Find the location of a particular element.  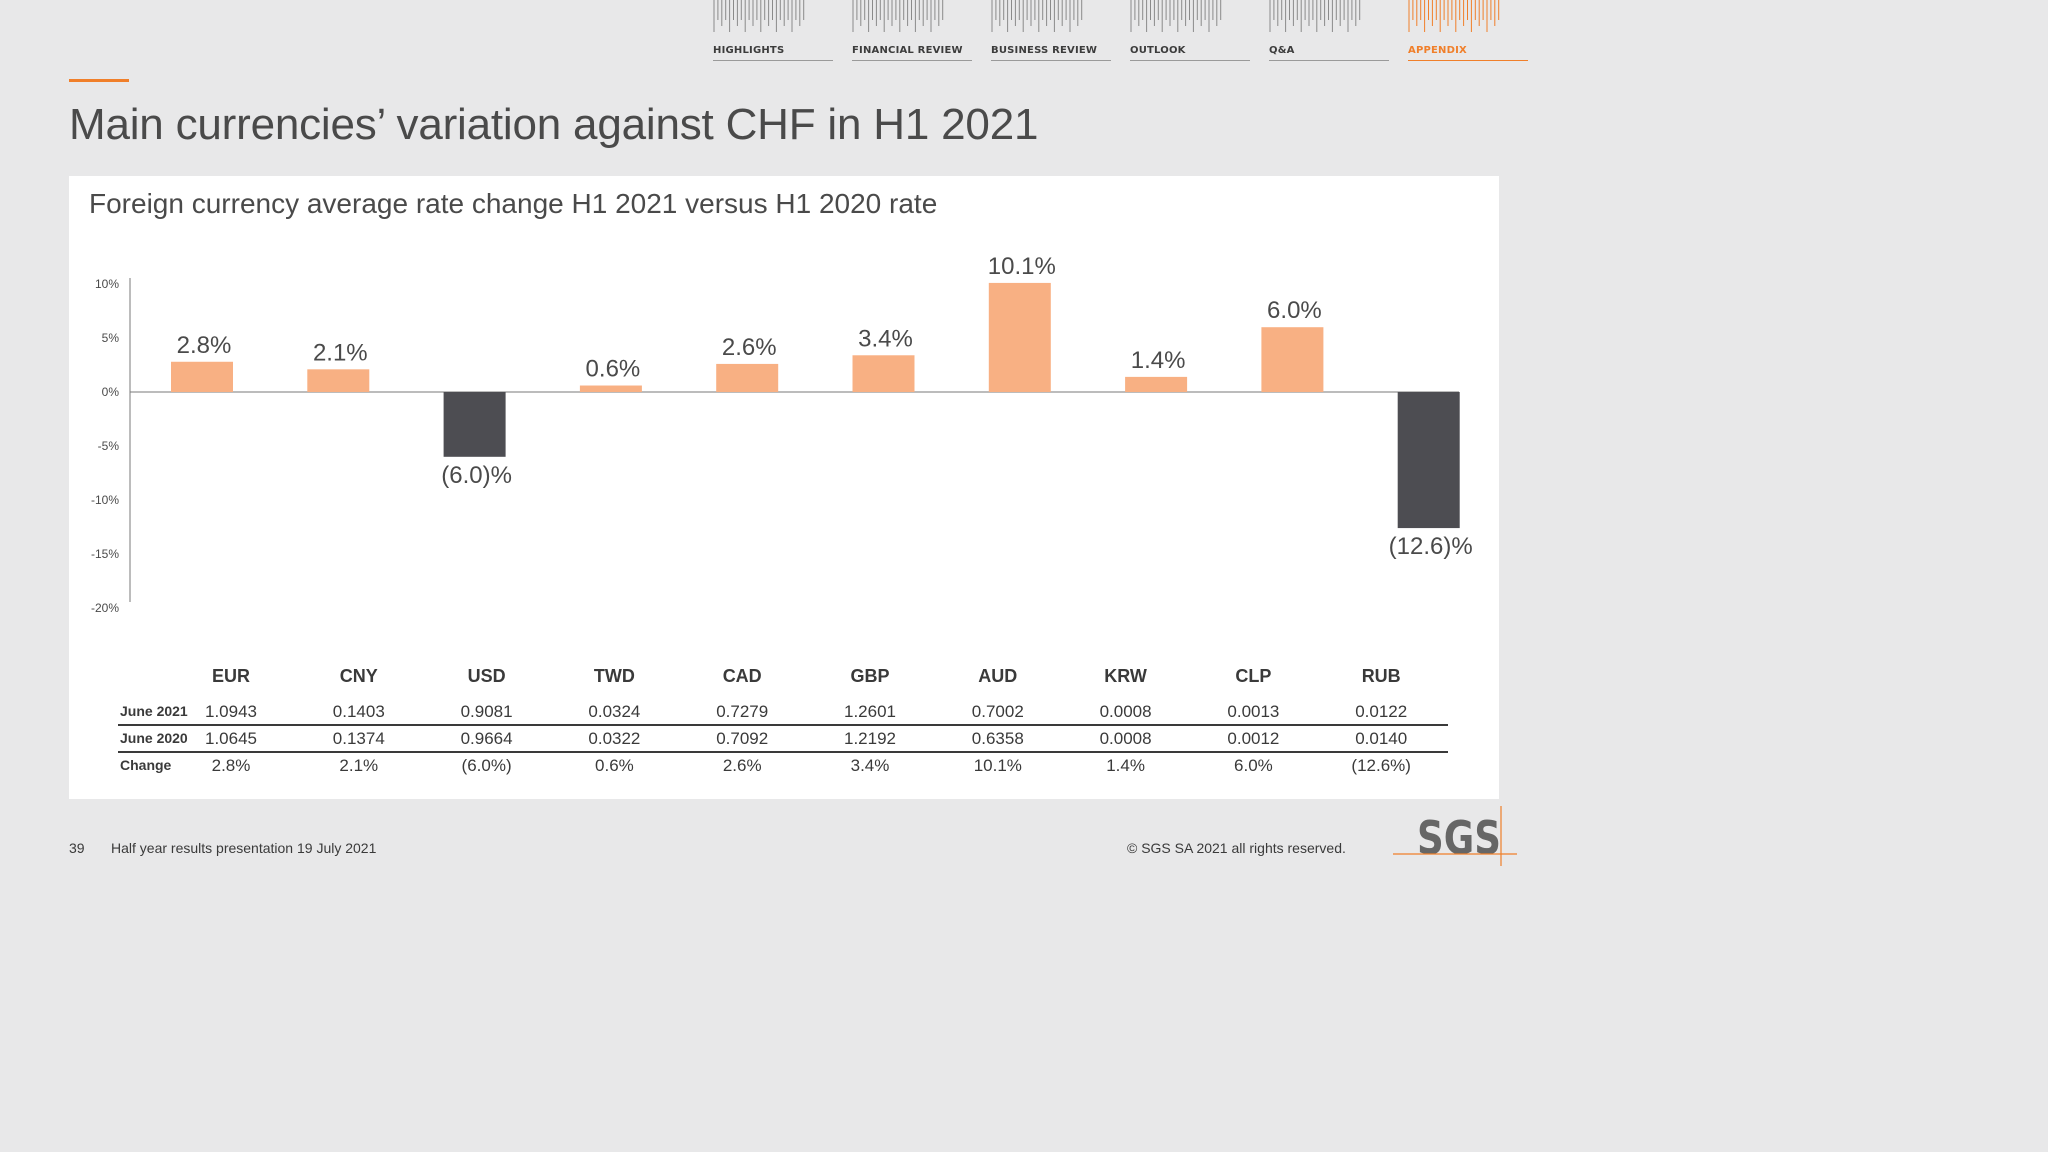

table-cell: 3.4% is located at coordinates (870, 765).